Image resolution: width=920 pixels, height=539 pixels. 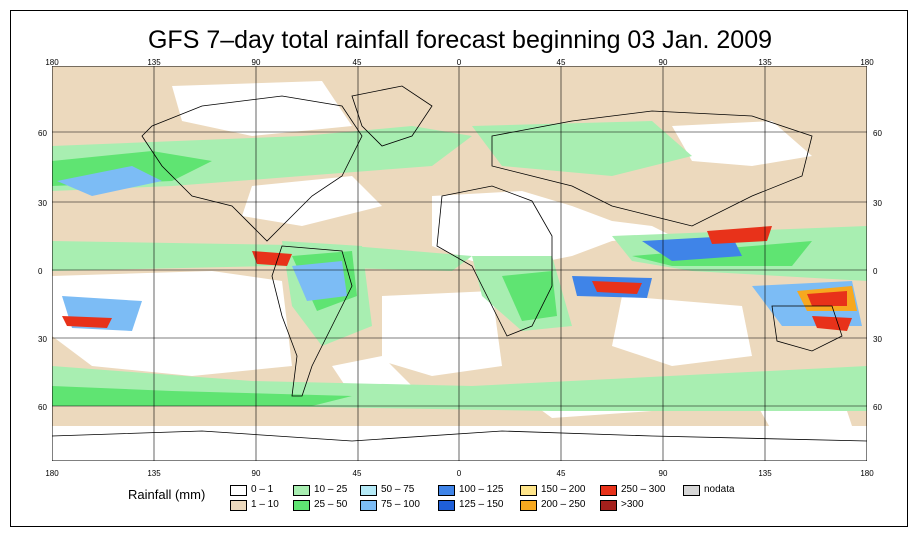 I want to click on legend-label: 10 – 25, so click(x=331, y=489).